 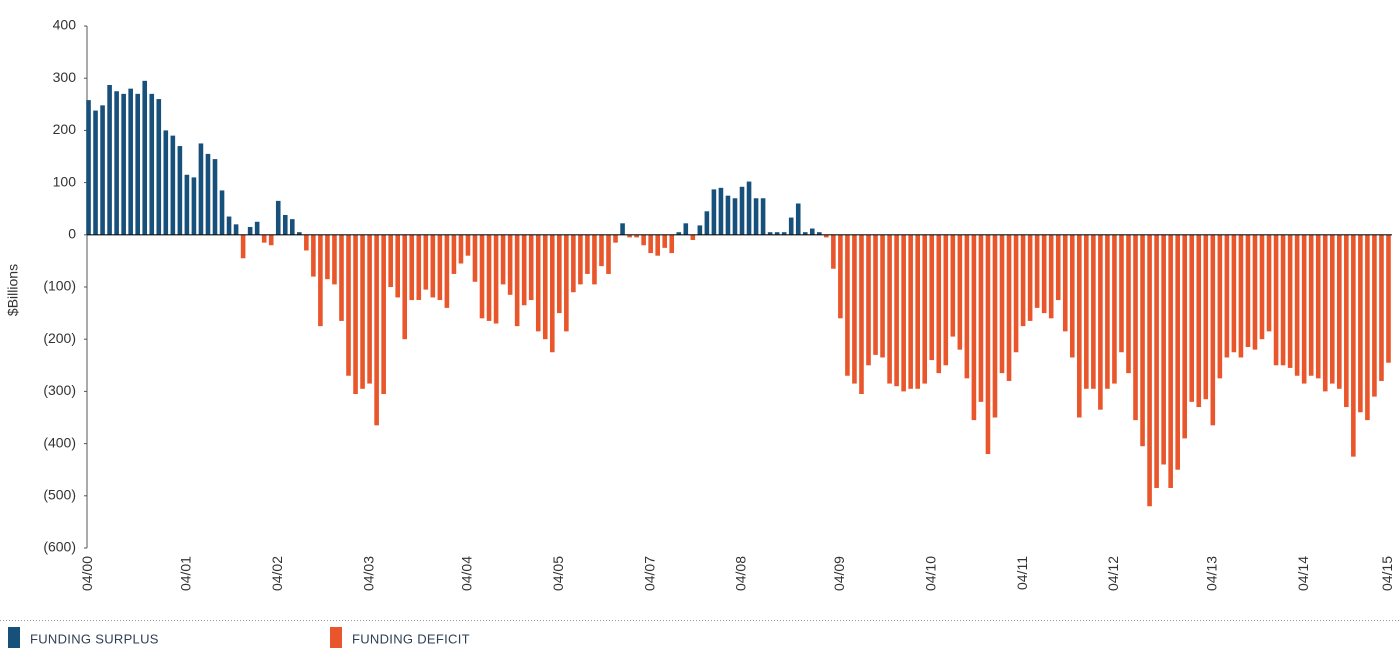 I want to click on legend-label: FUNDING SURPLUS, so click(x=94, y=638).